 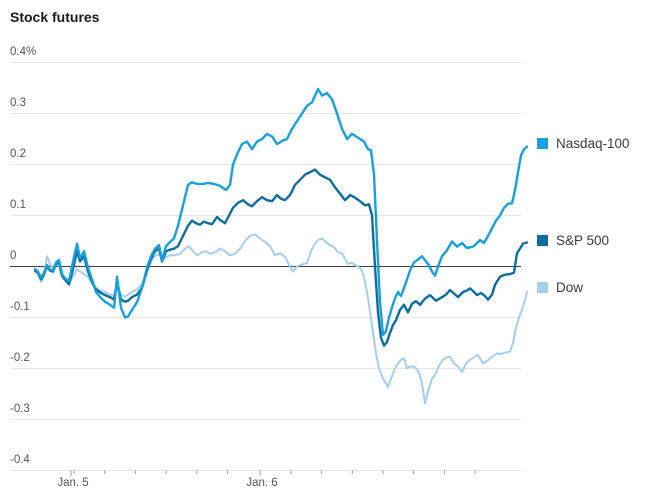 What do you see at coordinates (20, 459) in the screenshot?
I see `y-axis-label: -0.4` at bounding box center [20, 459].